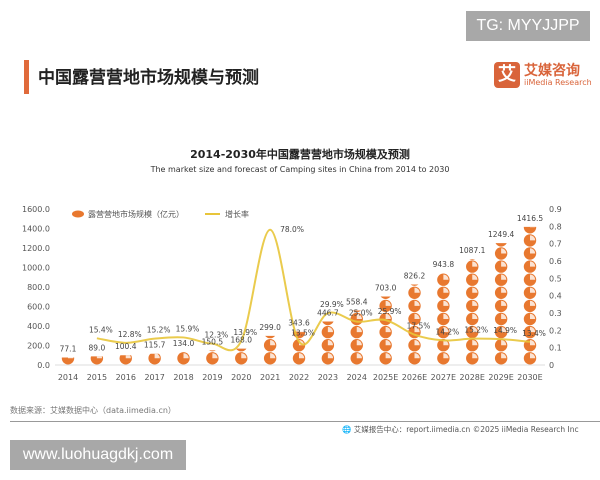 This screenshot has height=480, width=600. Describe the element at coordinates (500, 377) in the screenshot. I see `x-tick: 2029E` at that location.